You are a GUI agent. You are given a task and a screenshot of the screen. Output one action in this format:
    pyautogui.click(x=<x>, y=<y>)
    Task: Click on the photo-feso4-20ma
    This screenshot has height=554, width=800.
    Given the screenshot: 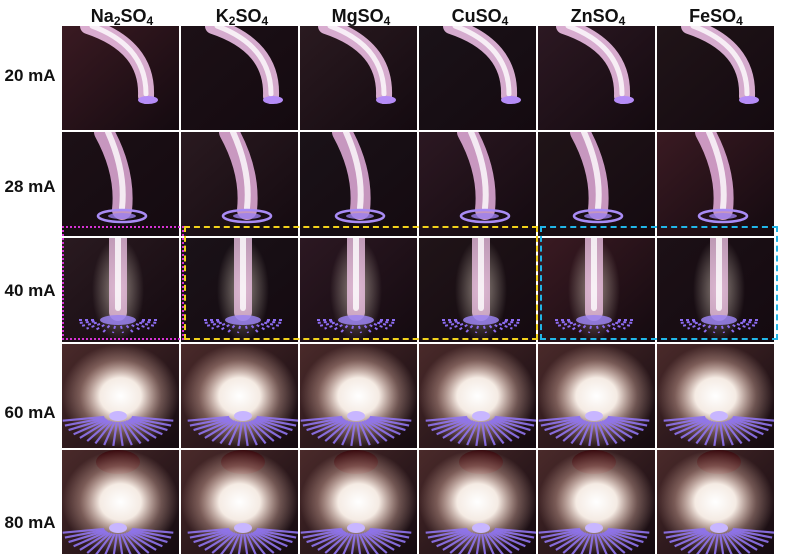 What is the action you would take?
    pyautogui.click(x=715, y=78)
    